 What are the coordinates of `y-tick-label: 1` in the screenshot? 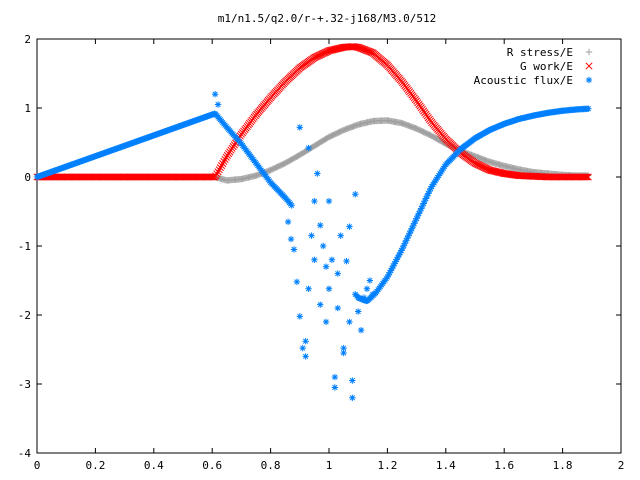 It's located at (27, 108).